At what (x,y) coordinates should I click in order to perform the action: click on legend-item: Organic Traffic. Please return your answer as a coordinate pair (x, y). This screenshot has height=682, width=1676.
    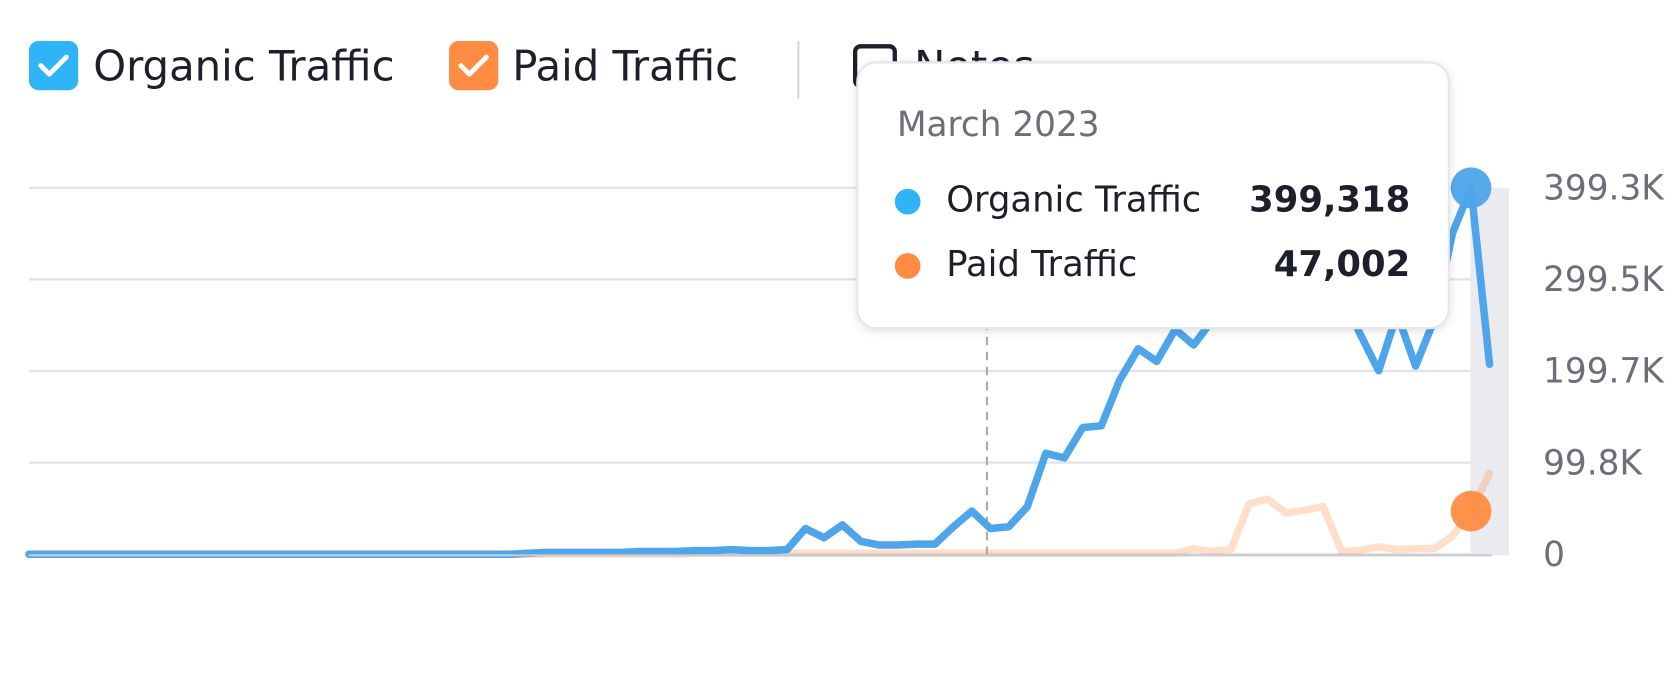
    Looking at the image, I should click on (211, 65).